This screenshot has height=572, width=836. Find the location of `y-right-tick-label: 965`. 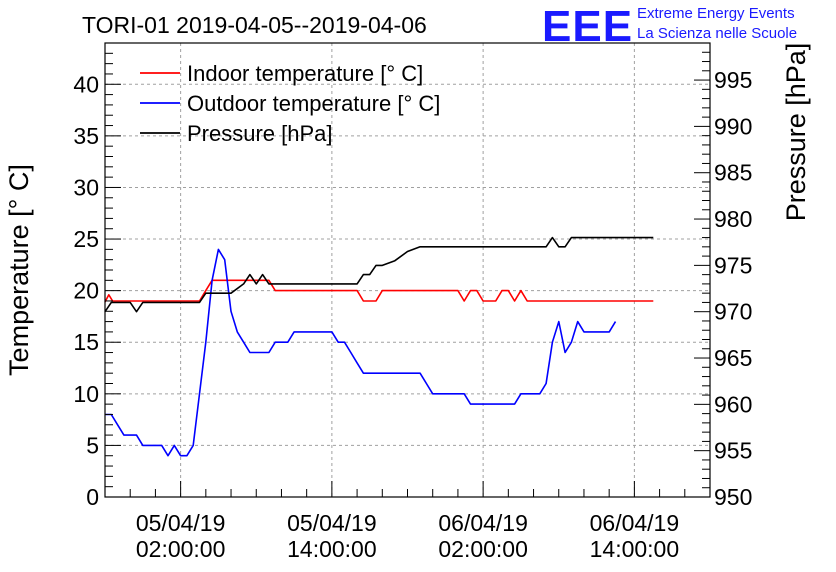

y-right-tick-label: 965 is located at coordinates (733, 358).